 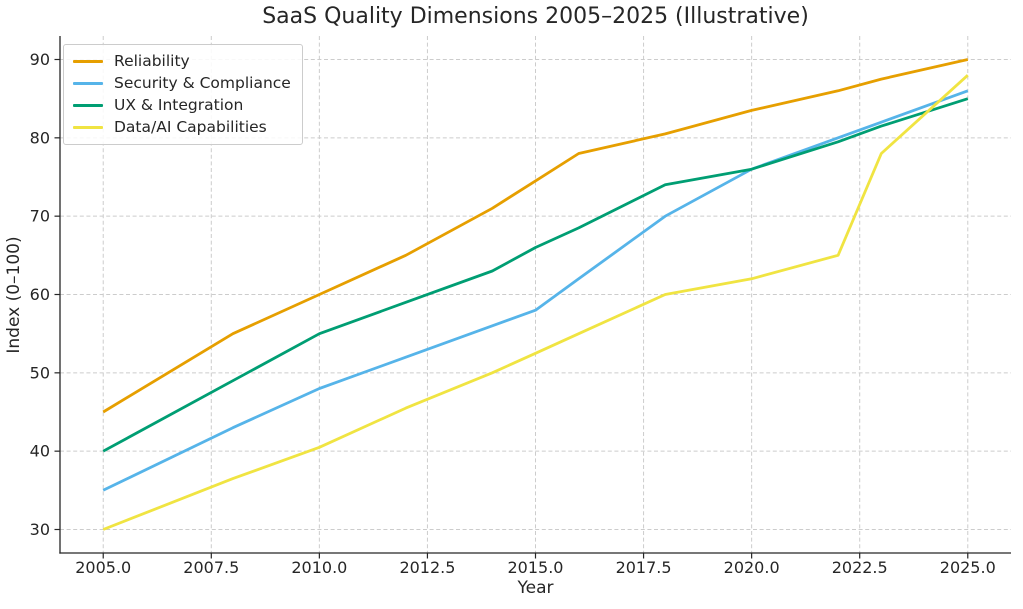 What do you see at coordinates (40, 59) in the screenshot?
I see `y-tick-label: 90` at bounding box center [40, 59].